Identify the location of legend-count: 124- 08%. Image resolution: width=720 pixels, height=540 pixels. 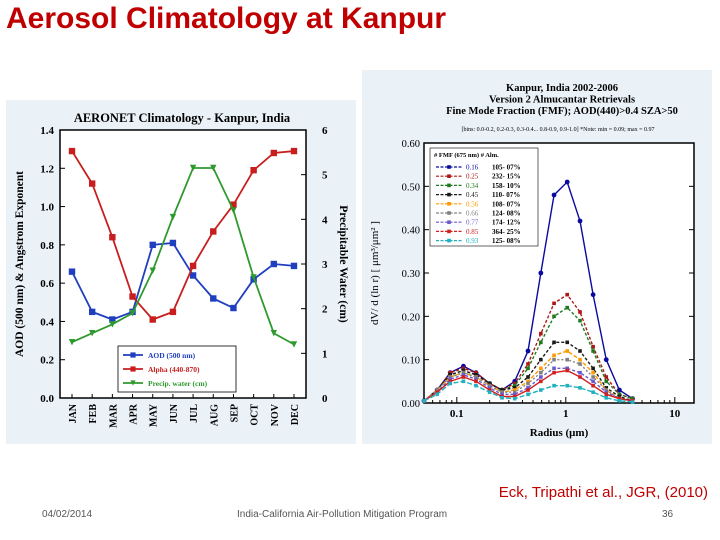
(506, 214).